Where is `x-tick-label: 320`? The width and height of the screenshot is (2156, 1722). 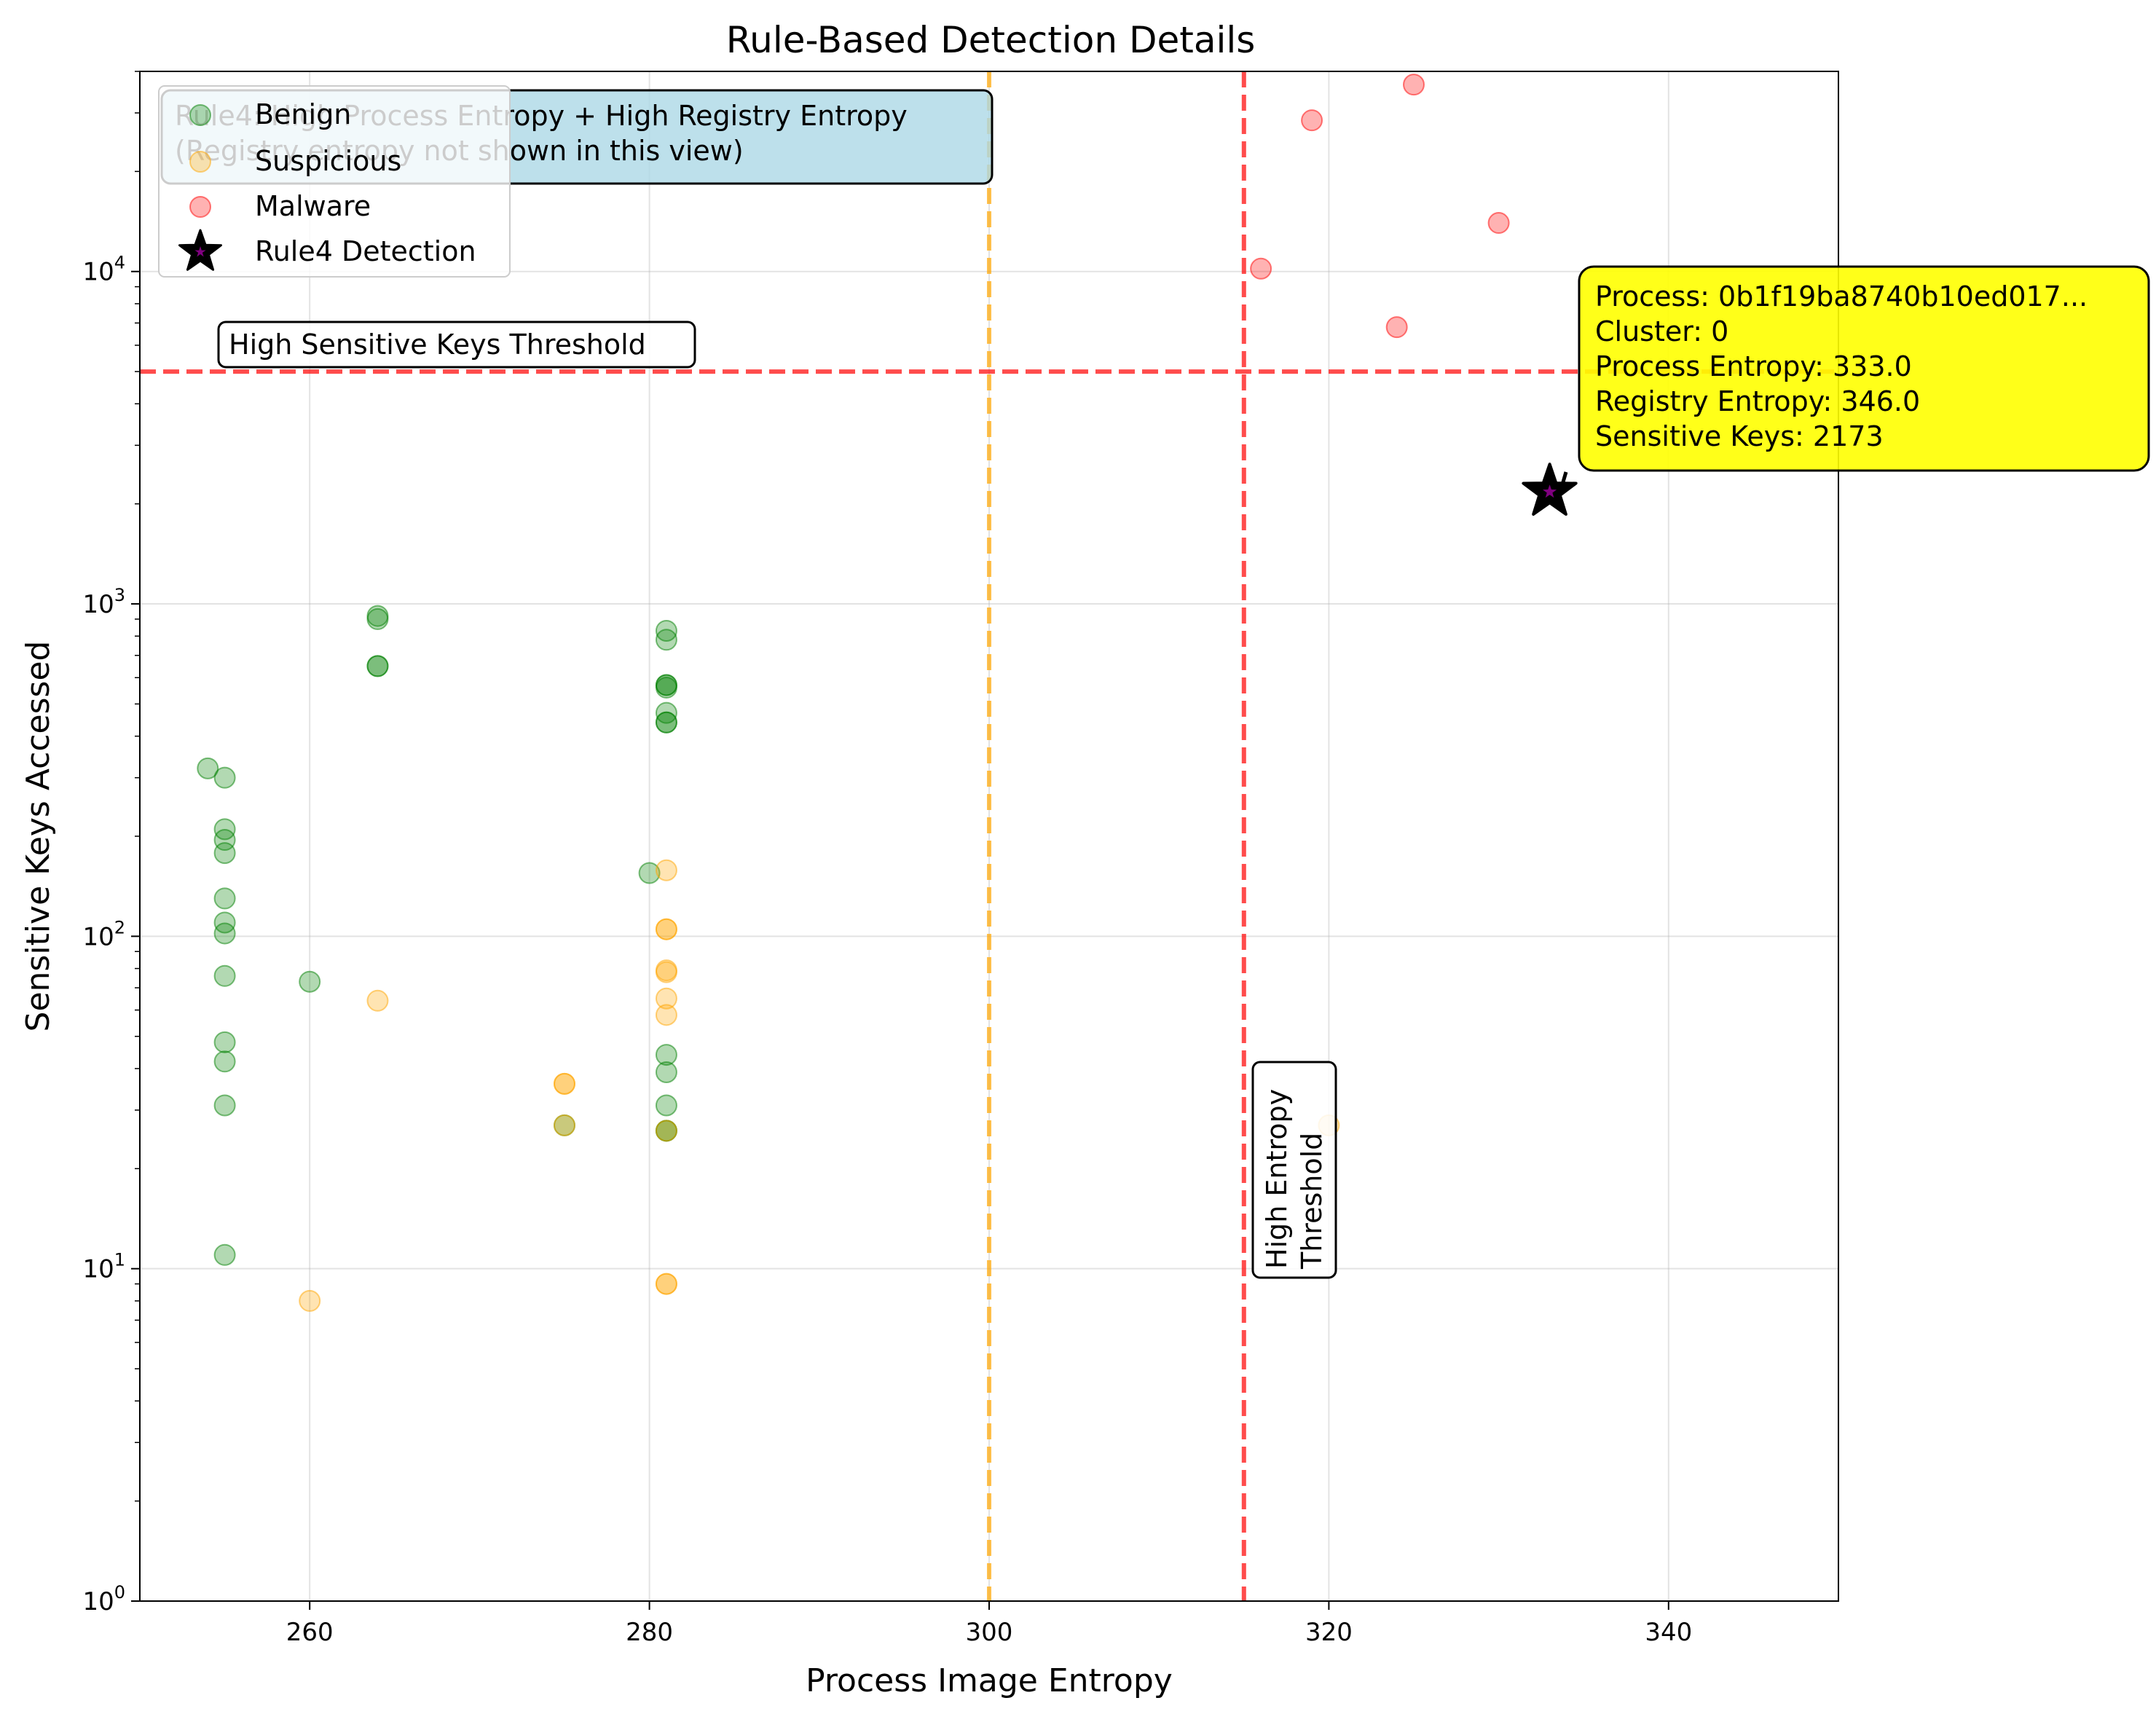
x-tick-label: 320 is located at coordinates (1329, 1633).